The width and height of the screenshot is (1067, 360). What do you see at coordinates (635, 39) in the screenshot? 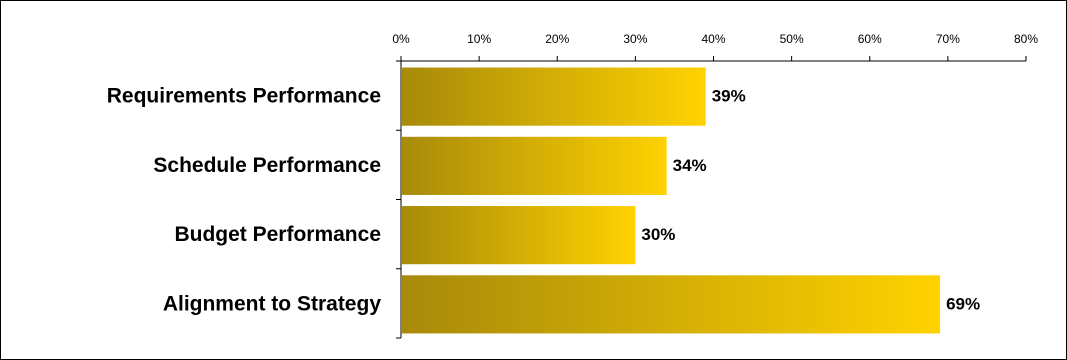
I see `x-tick-label: 30%` at bounding box center [635, 39].